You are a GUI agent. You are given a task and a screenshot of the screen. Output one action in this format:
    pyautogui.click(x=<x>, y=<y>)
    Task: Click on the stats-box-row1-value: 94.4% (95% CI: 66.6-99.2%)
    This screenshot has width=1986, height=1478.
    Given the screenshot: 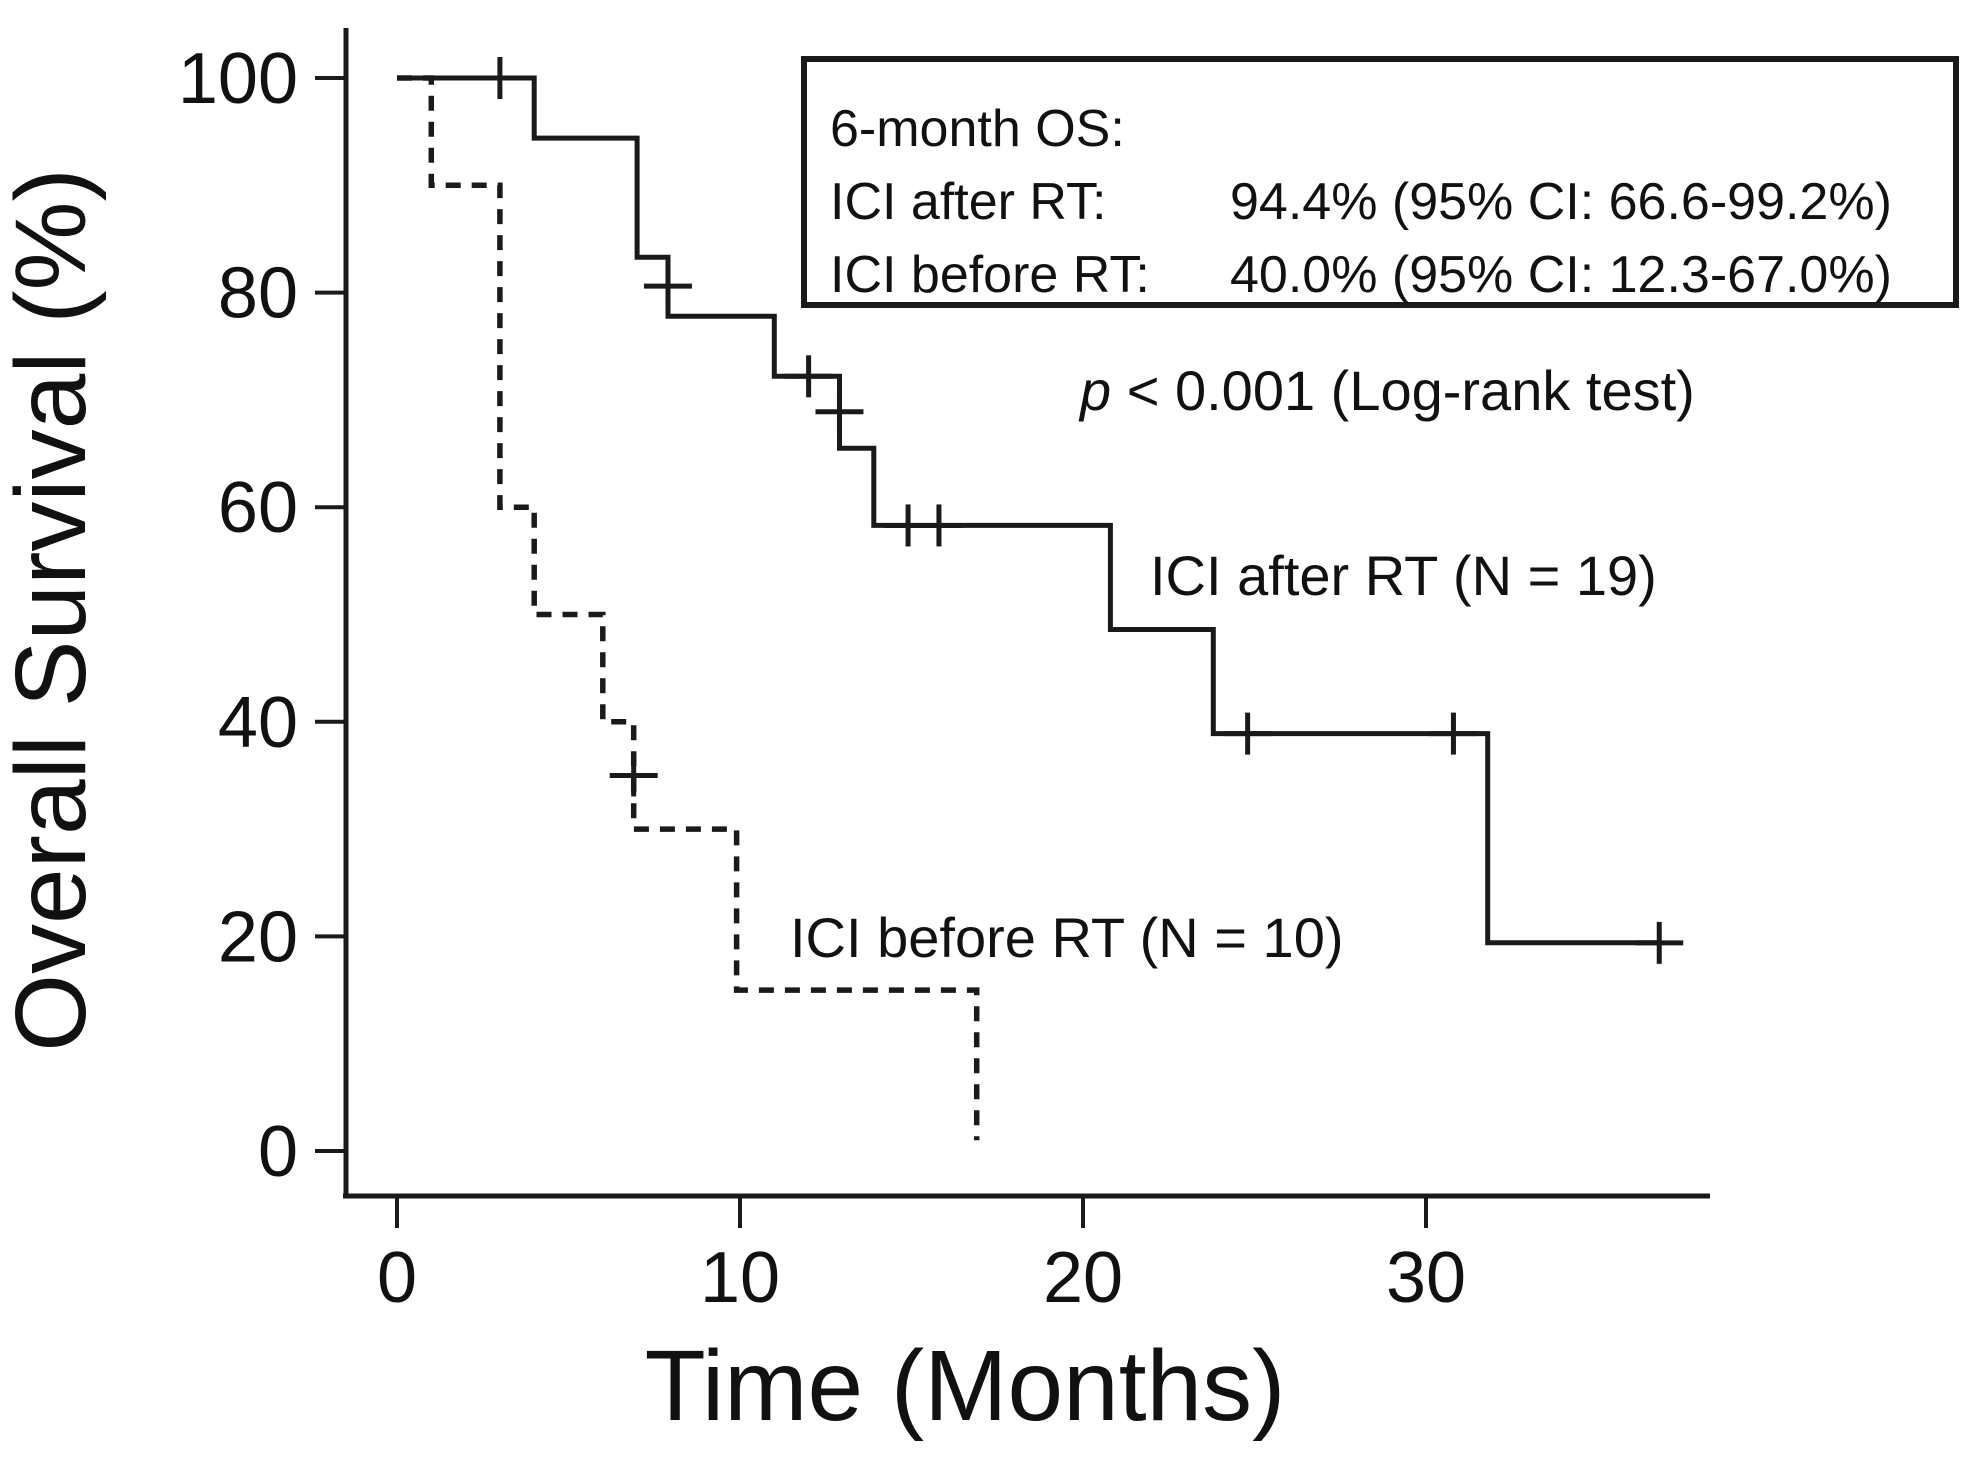 What is the action you would take?
    pyautogui.click(x=1561, y=202)
    